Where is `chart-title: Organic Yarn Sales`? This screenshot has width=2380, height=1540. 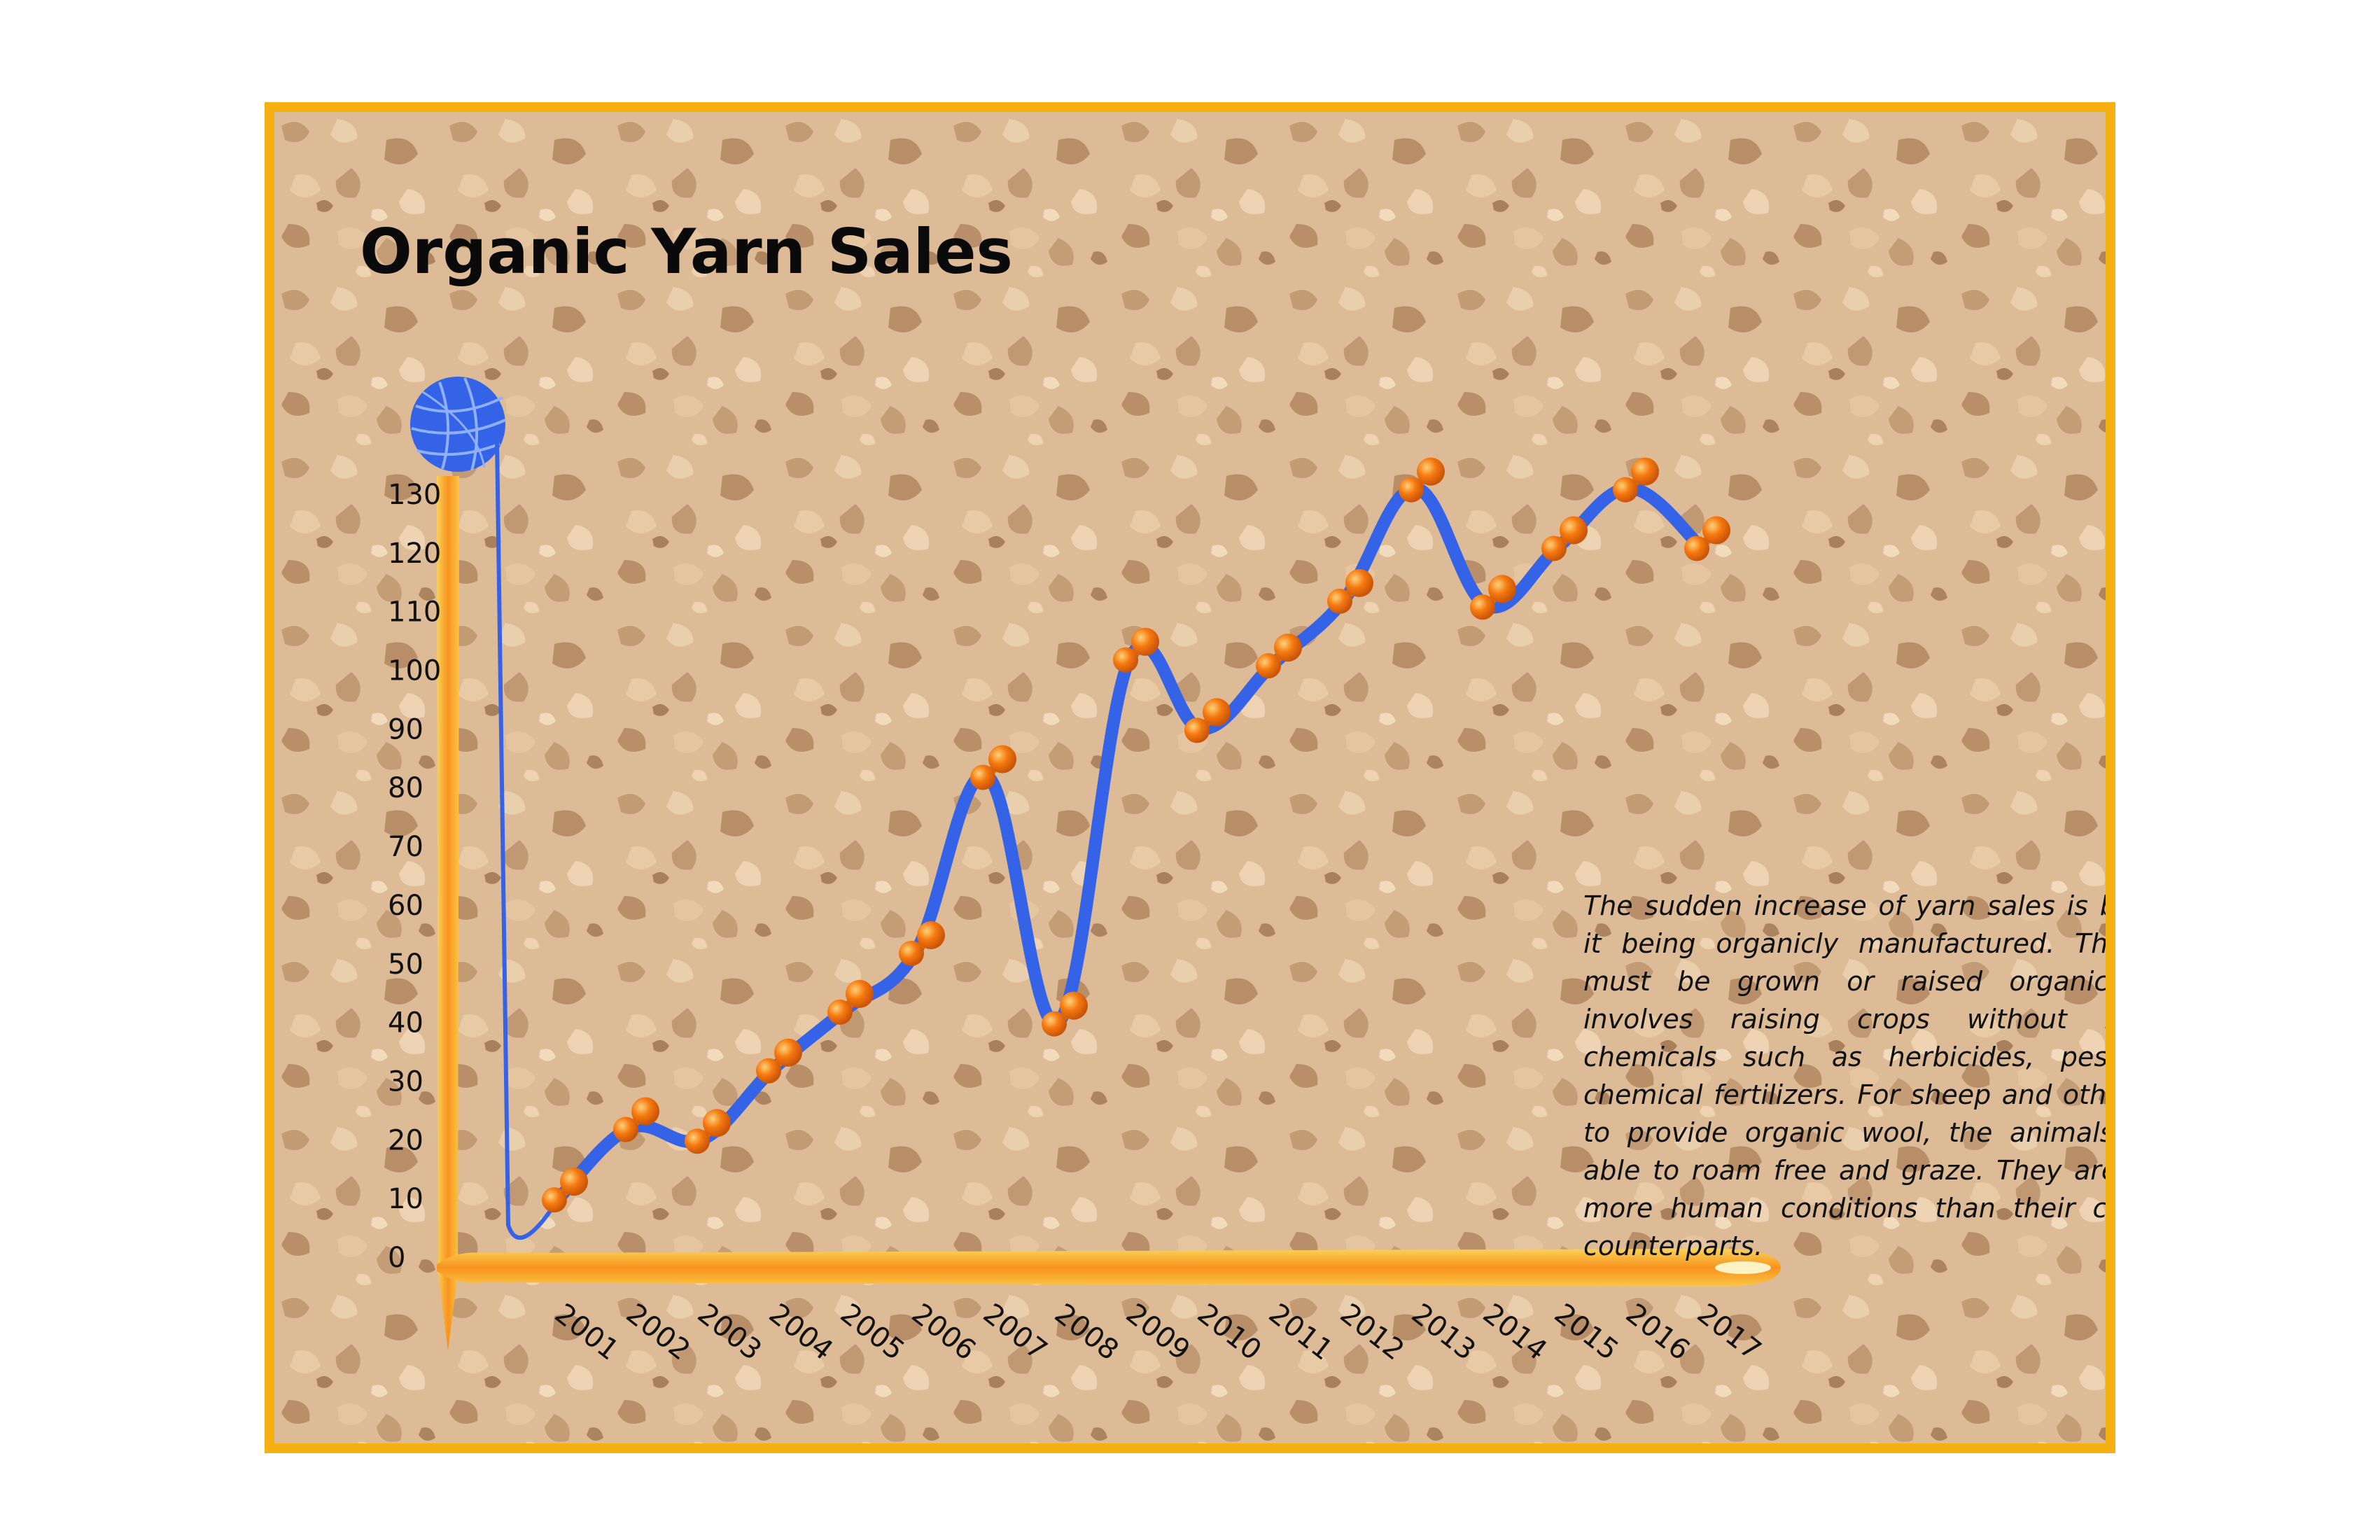
chart-title: Organic Yarn Sales is located at coordinates (686, 252).